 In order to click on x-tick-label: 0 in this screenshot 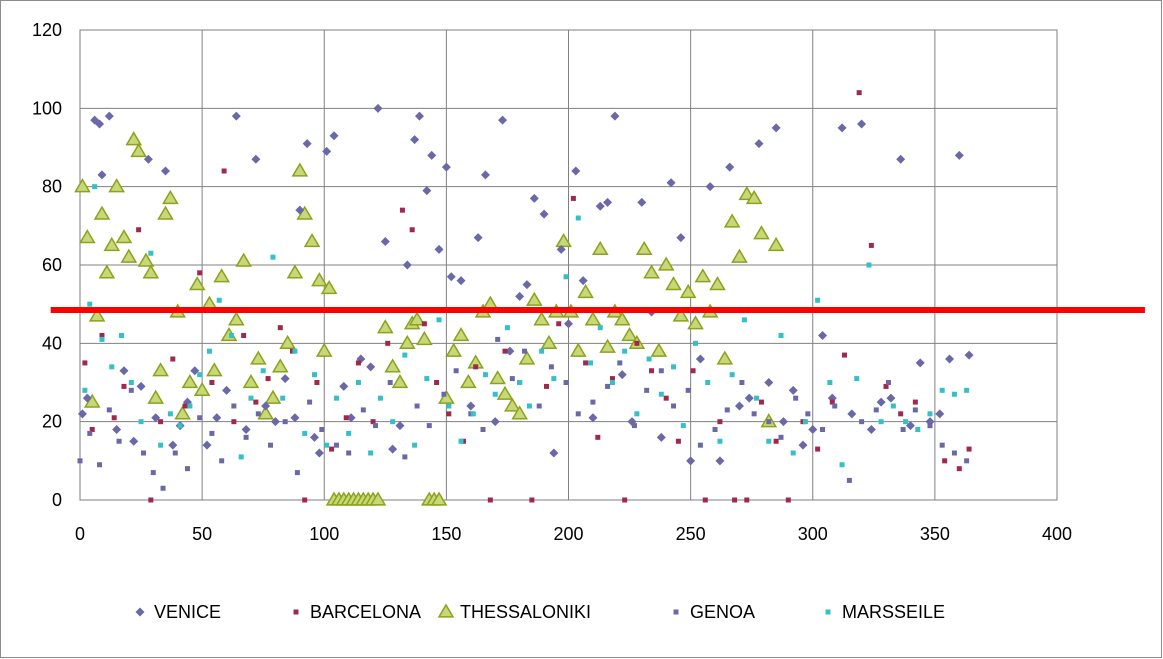, I will do `click(80, 534)`.